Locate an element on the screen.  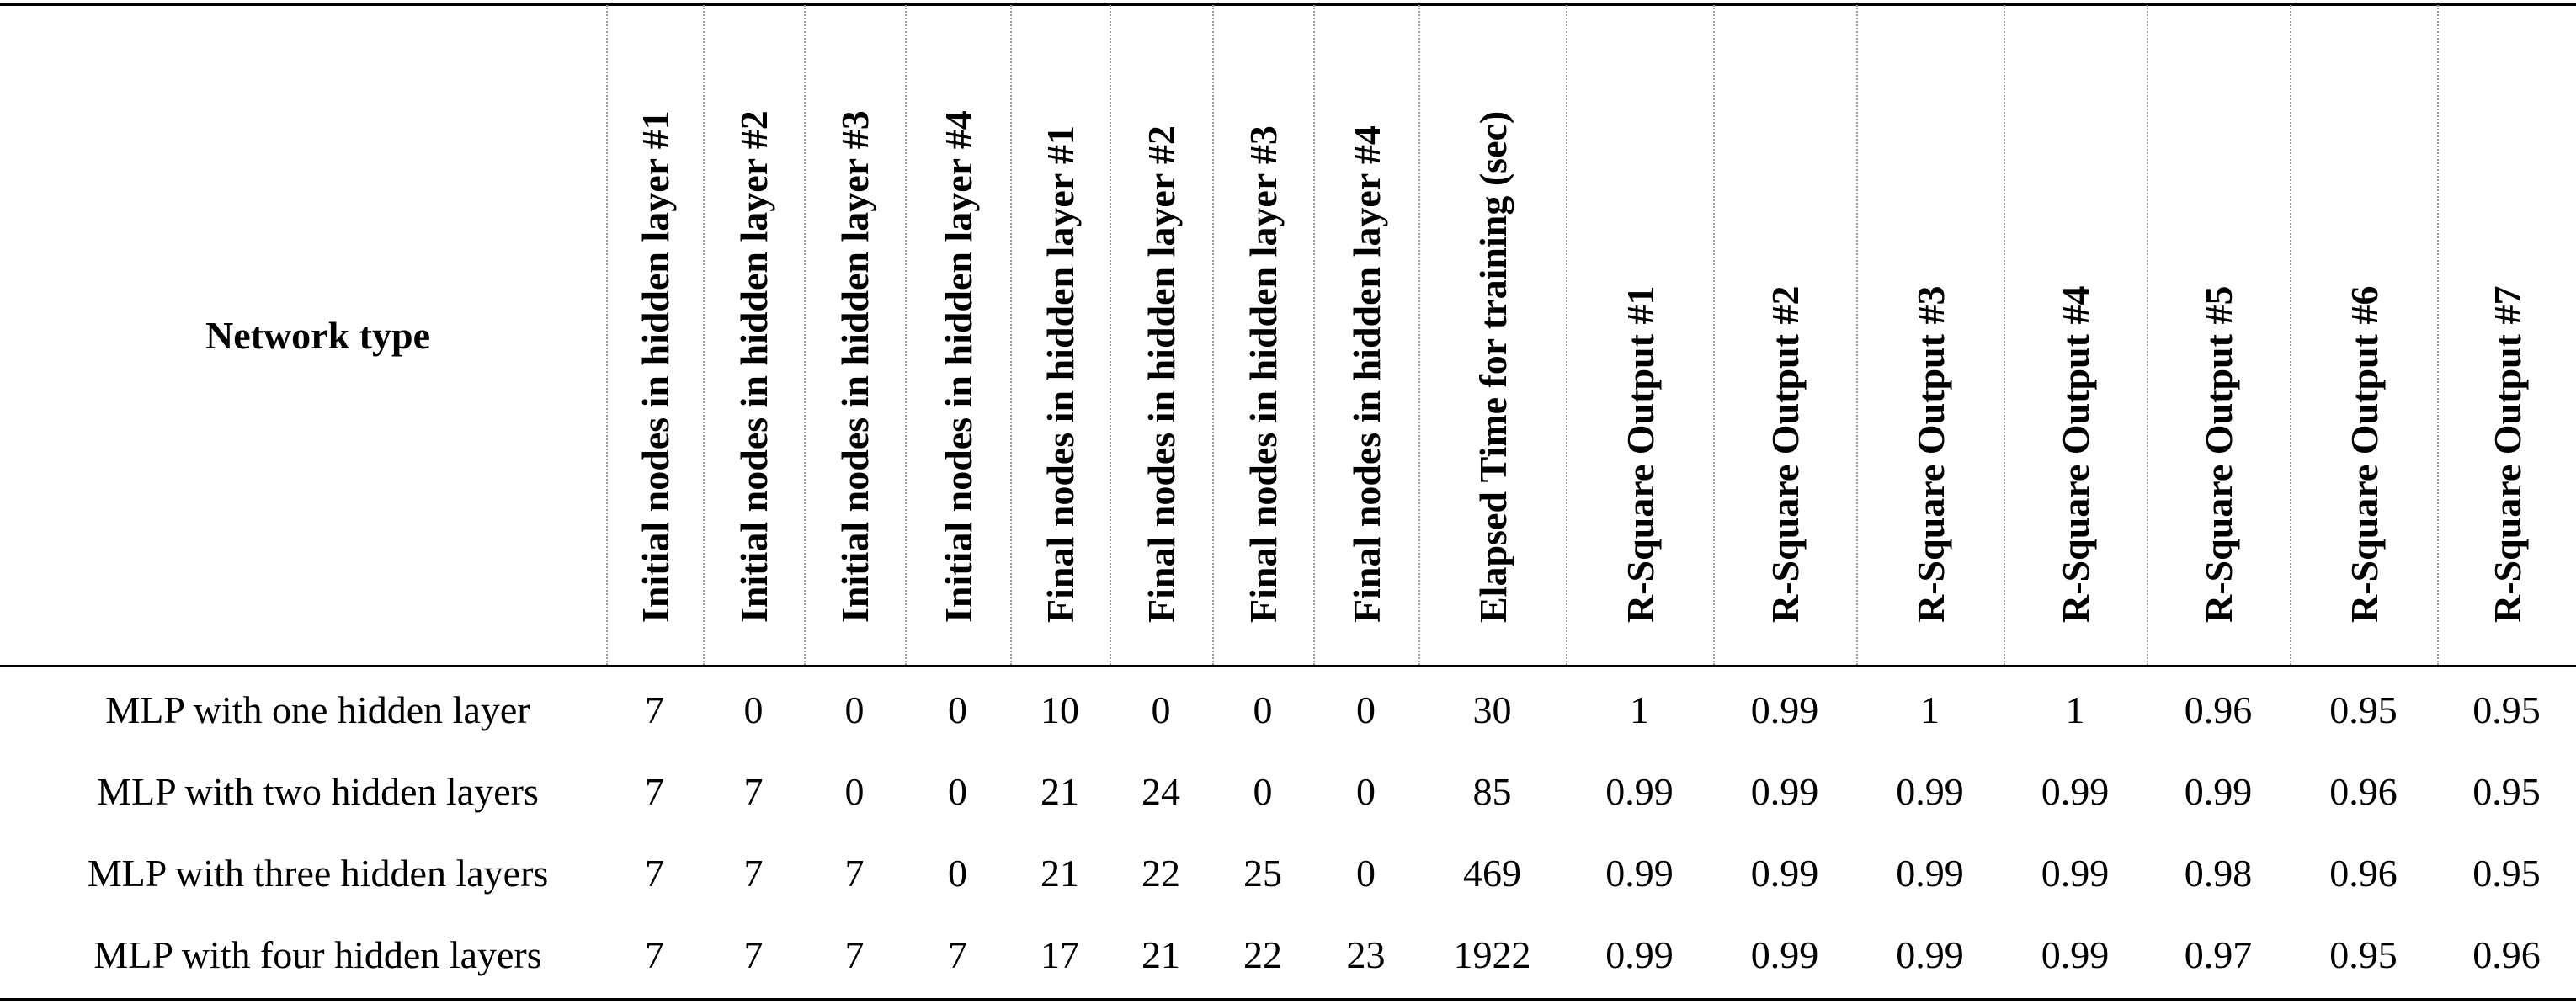
header-network-type-label: Network type is located at coordinates (318, 335).